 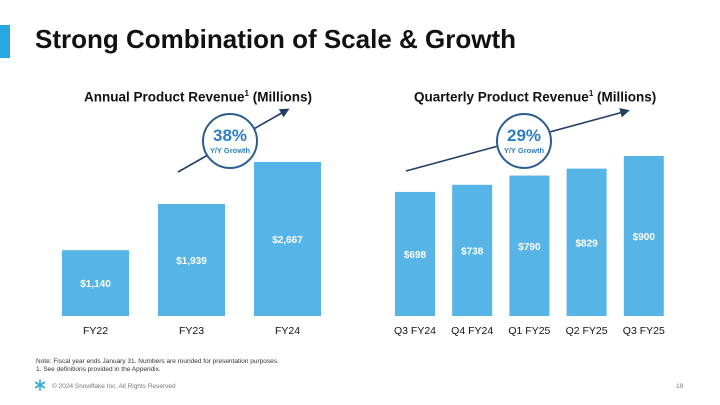 I want to click on quarterly-category-label-4: Q3 FY25, so click(x=644, y=331).